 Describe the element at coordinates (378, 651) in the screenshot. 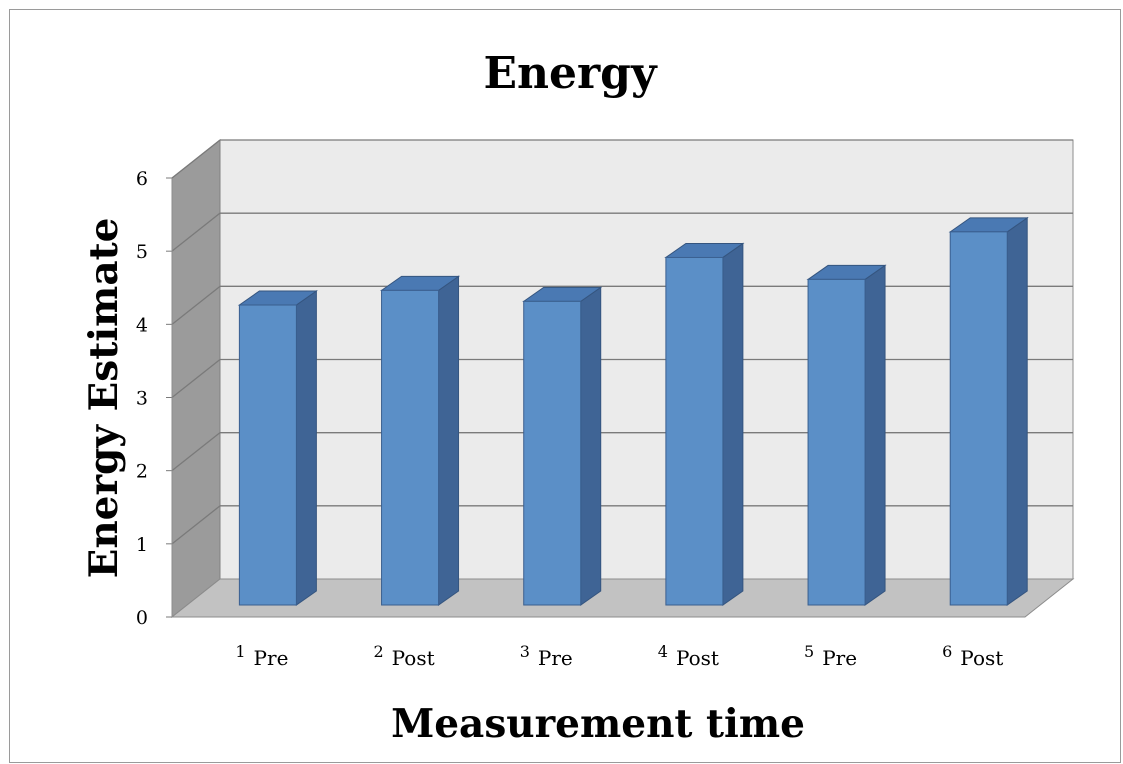

I see `x-tick-number: 2` at that location.